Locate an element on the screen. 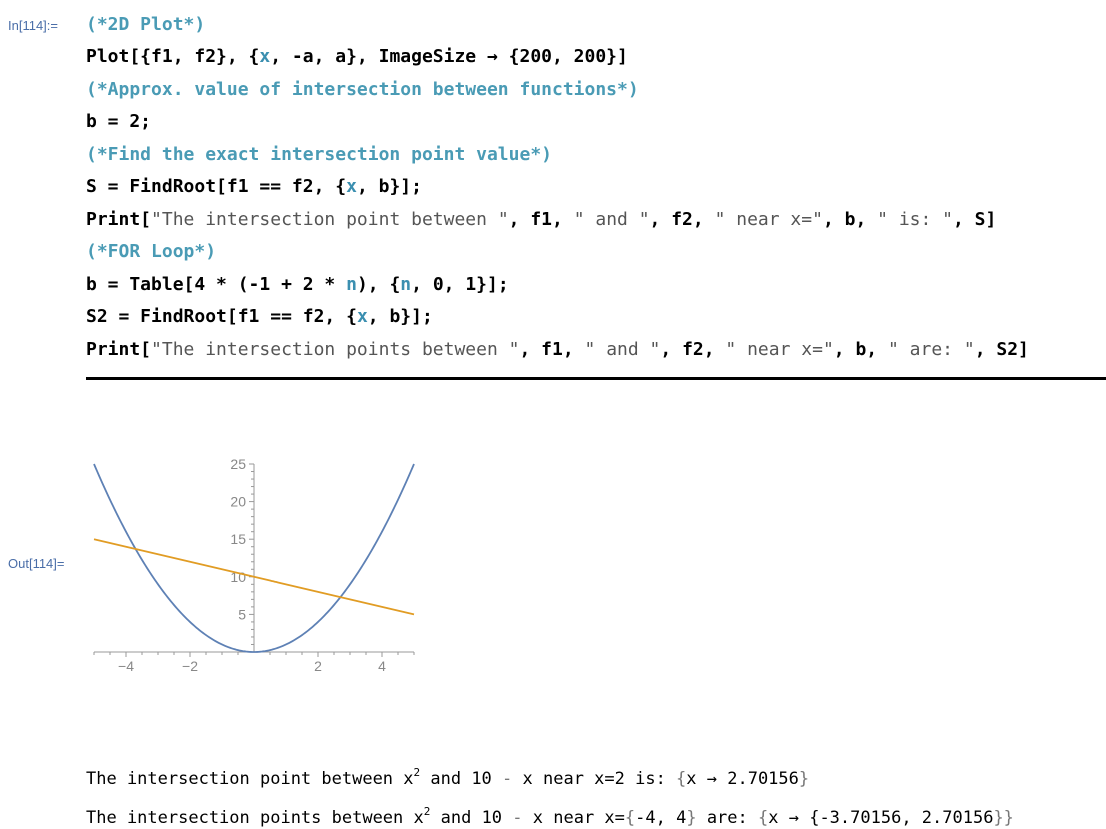  comment-for-loop: (*FOR Loop*) is located at coordinates (151, 251).